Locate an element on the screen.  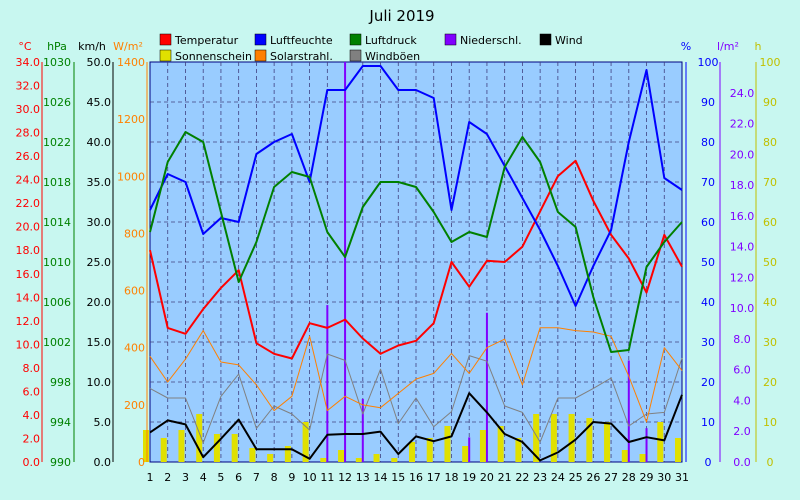
tick-label-wind: 20.0 is located at coordinates (99, 302).